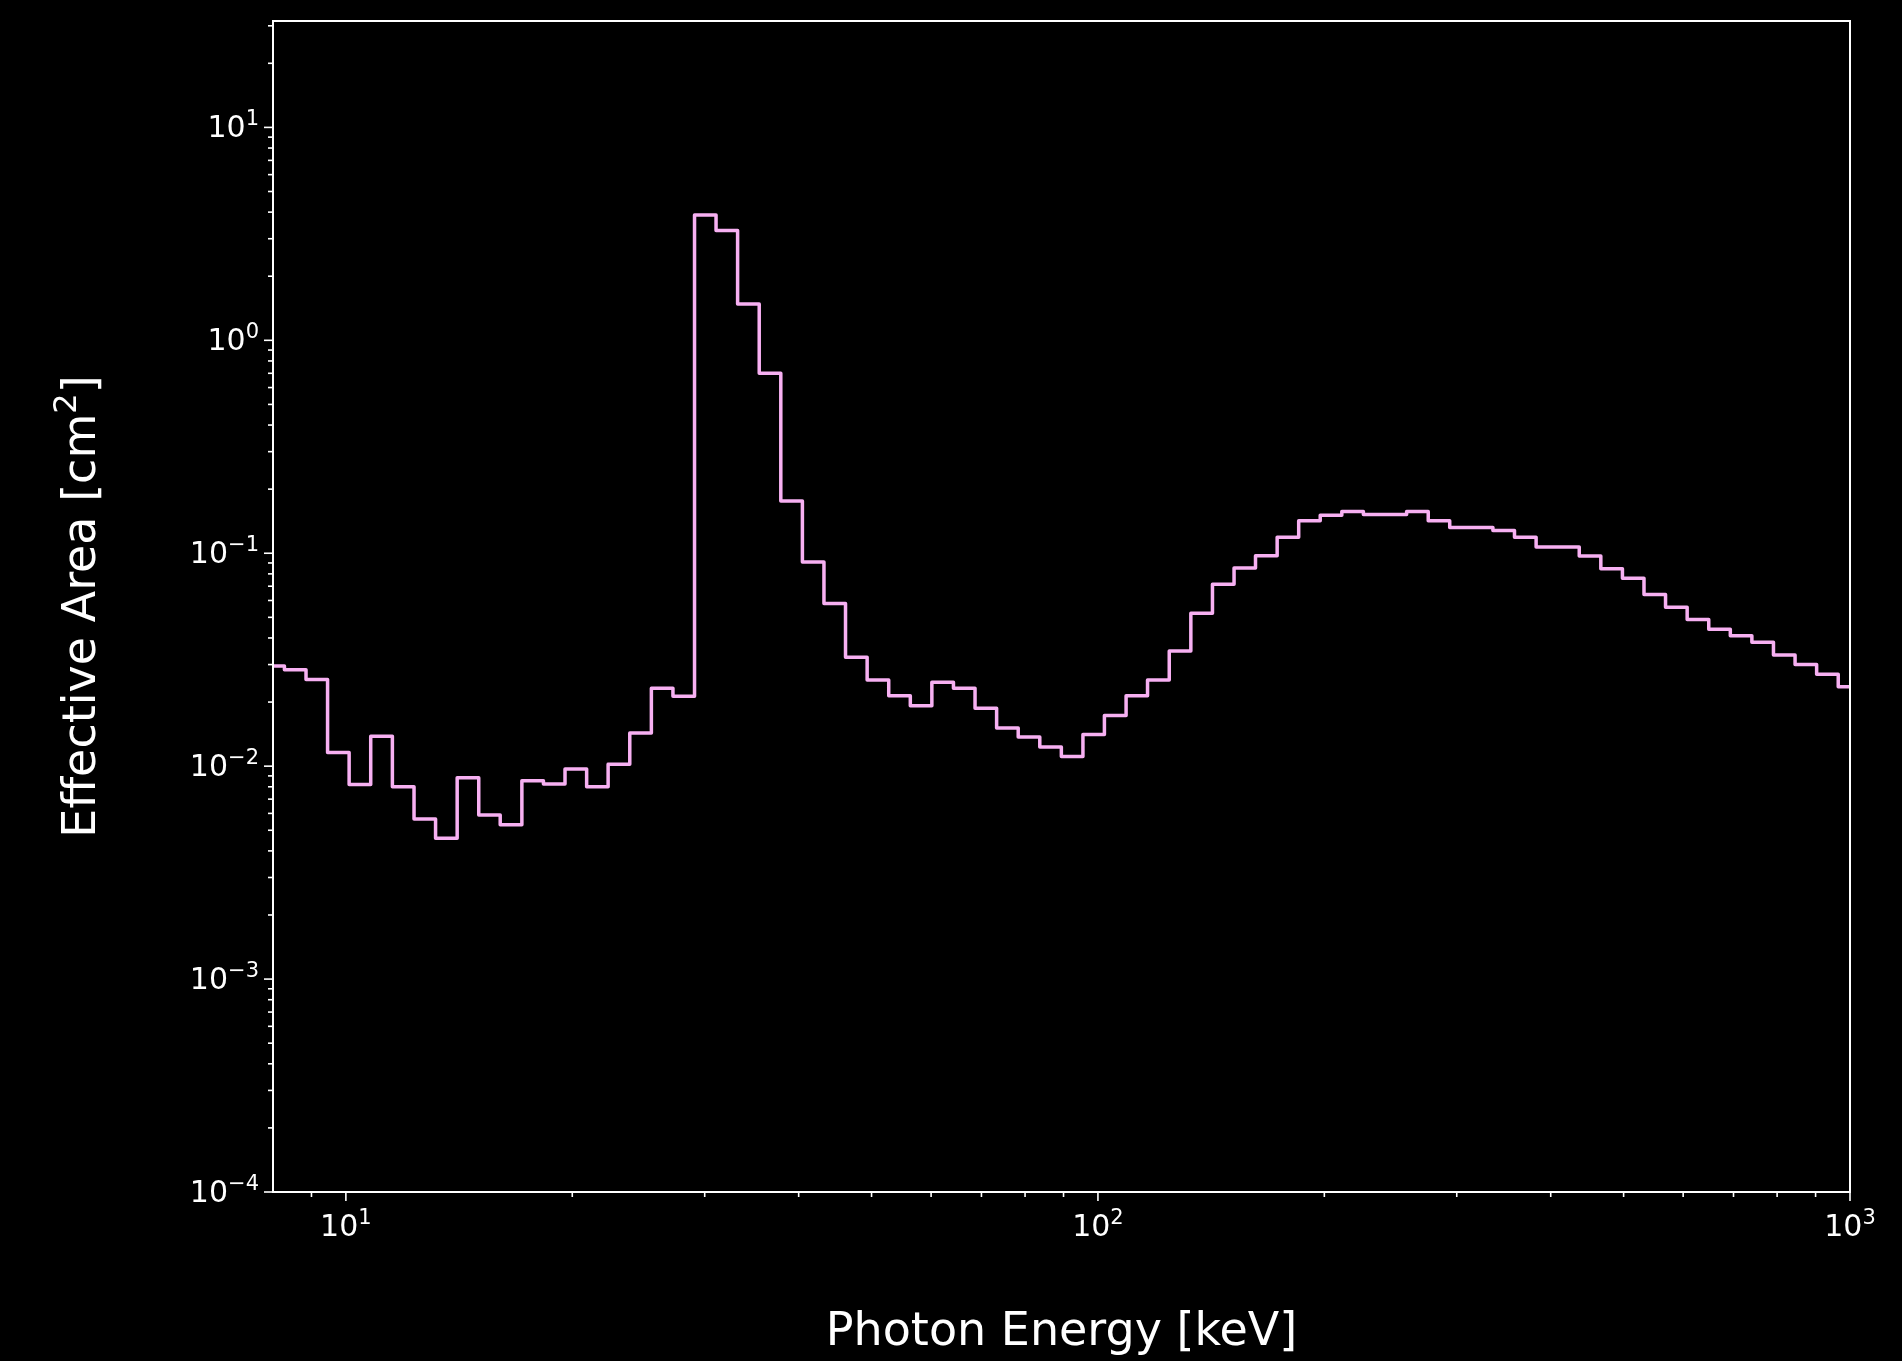 This screenshot has height=1361, width=1902. I want to click on x-axis-title: Photon Energy [keV], so click(1061, 1329).